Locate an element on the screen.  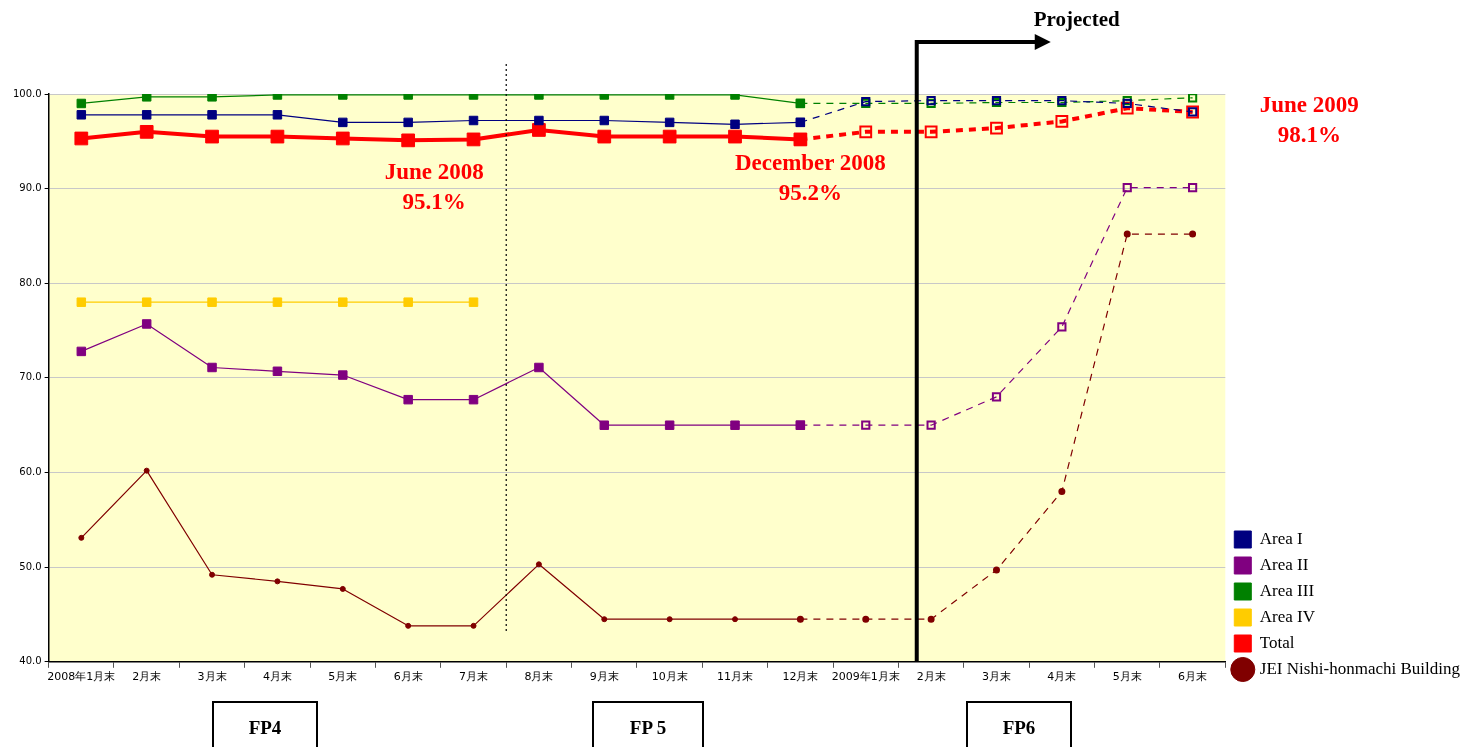
y-tick-label: 50.0 is located at coordinates (30, 566).